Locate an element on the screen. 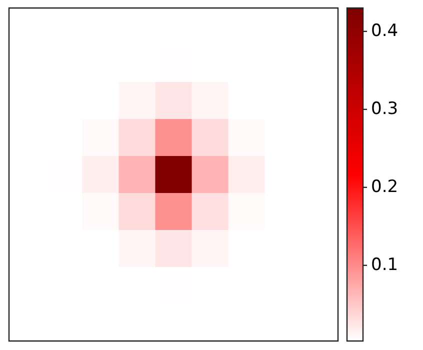 The width and height of the screenshot is (423, 350). color-bar-label: 0.1 is located at coordinates (384, 264).